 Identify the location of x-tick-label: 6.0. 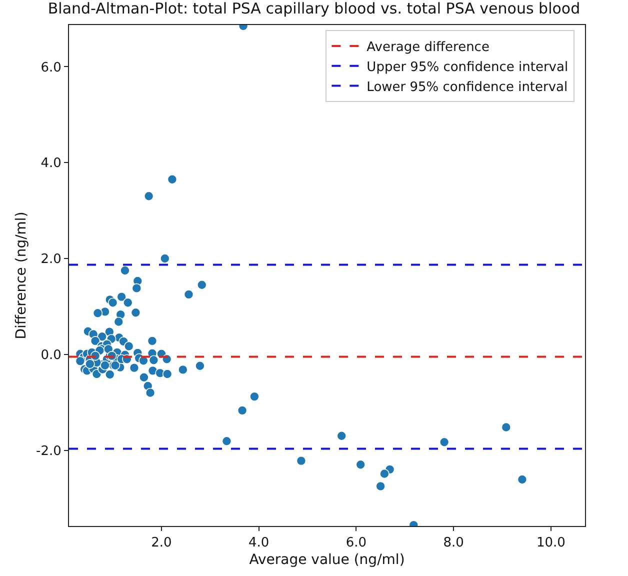
(356, 543).